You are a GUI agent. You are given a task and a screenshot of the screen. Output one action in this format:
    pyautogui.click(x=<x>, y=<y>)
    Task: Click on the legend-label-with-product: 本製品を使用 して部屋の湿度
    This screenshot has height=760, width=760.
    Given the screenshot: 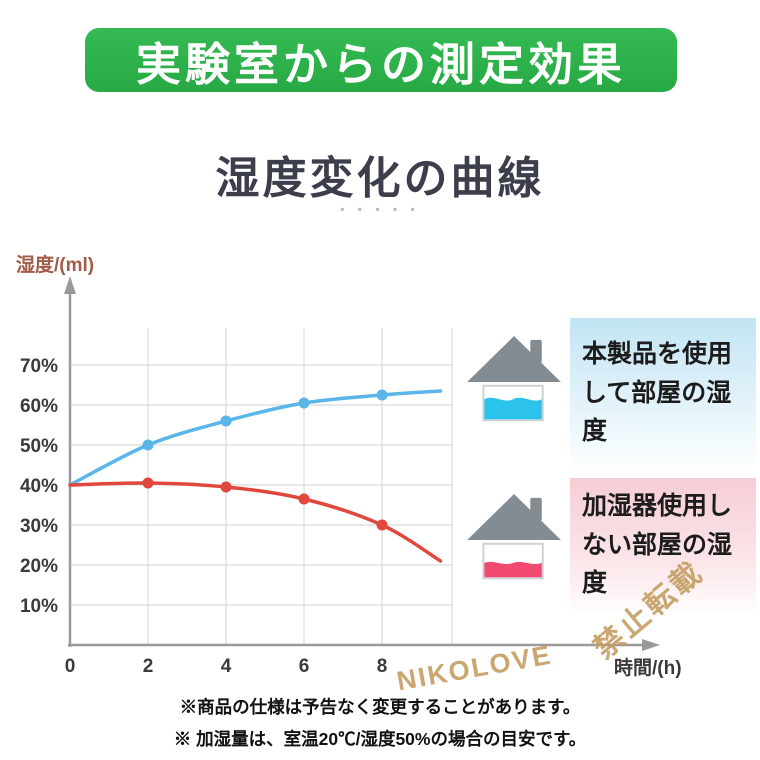 What is the action you would take?
    pyautogui.click(x=657, y=392)
    